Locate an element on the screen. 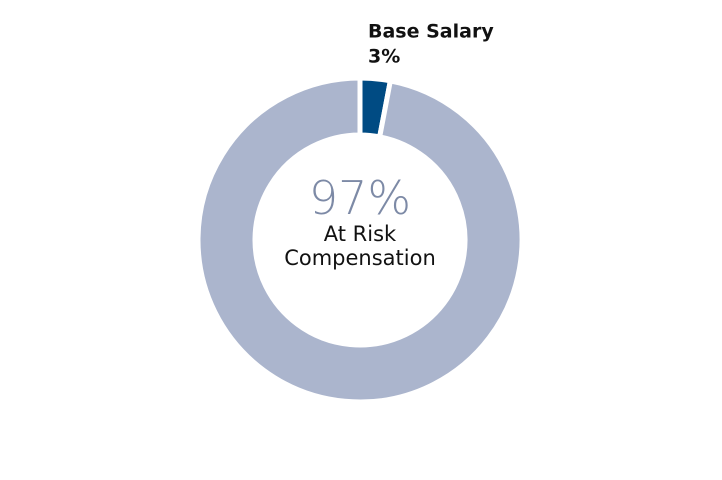 Image resolution: width=722 pixels, height=480 pixels. slice-category-label: Base Salary is located at coordinates (431, 32).